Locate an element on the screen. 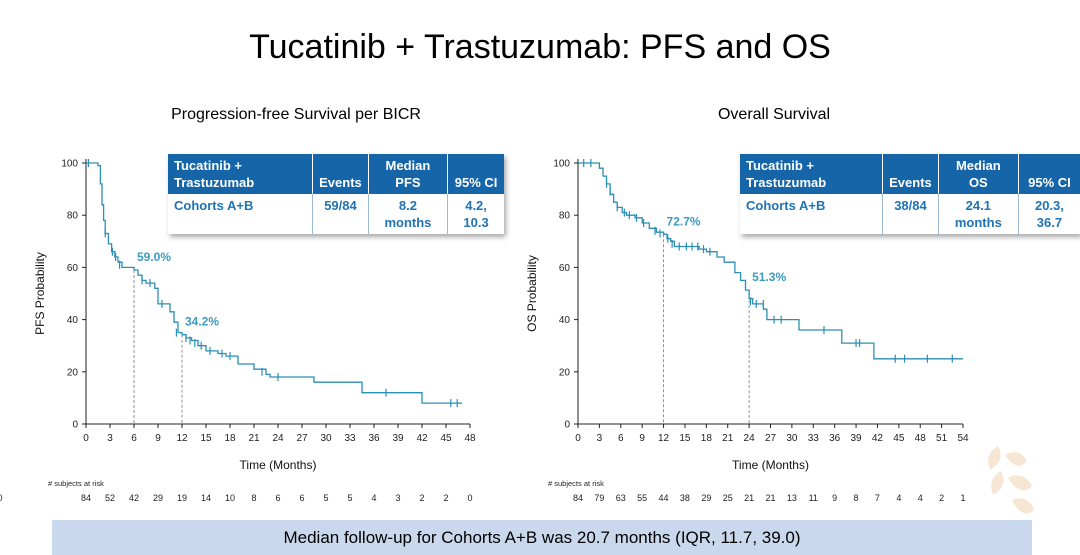 The image size is (1080, 555). pfs-x-tick-label: 42 is located at coordinates (422, 438).